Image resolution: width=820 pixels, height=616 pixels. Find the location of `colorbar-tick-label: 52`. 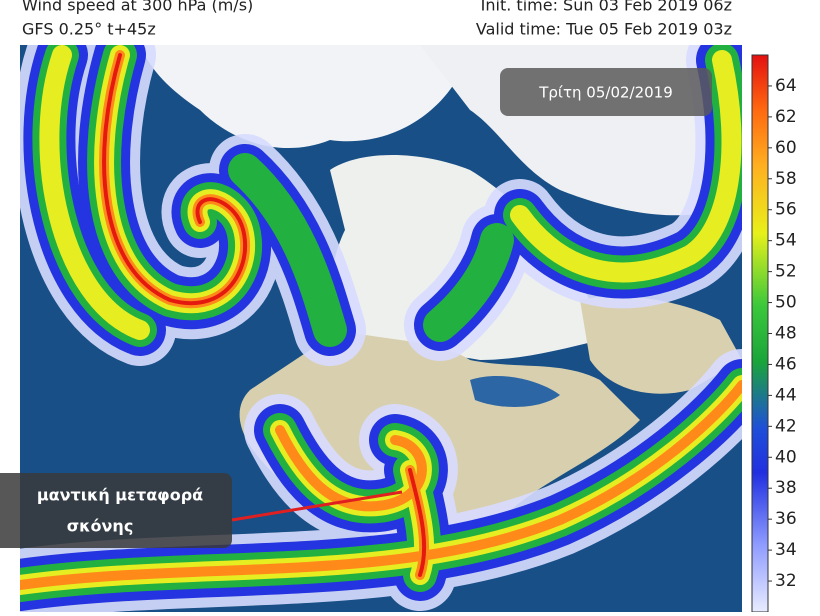

colorbar-tick-label: 52 is located at coordinates (786, 272).